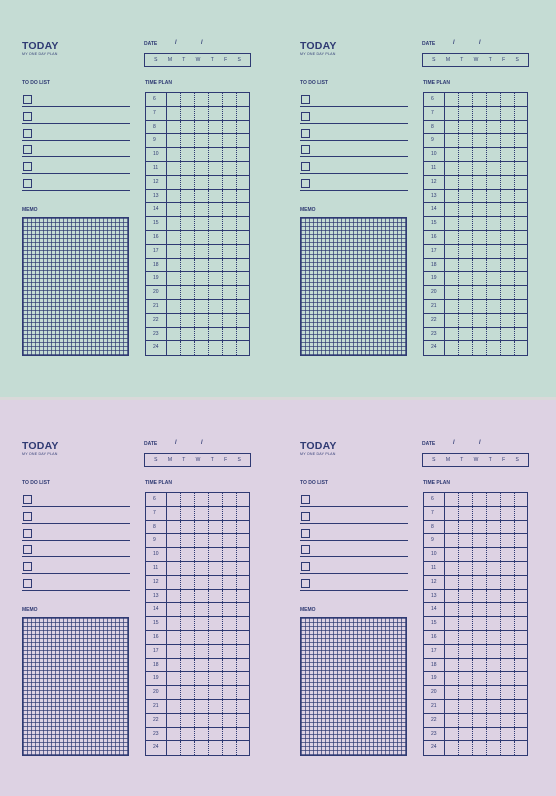 Image resolution: width=556 pixels, height=796 pixels. Describe the element at coordinates (475, 500) in the screenshot. I see `timeplan-row: 6` at that location.